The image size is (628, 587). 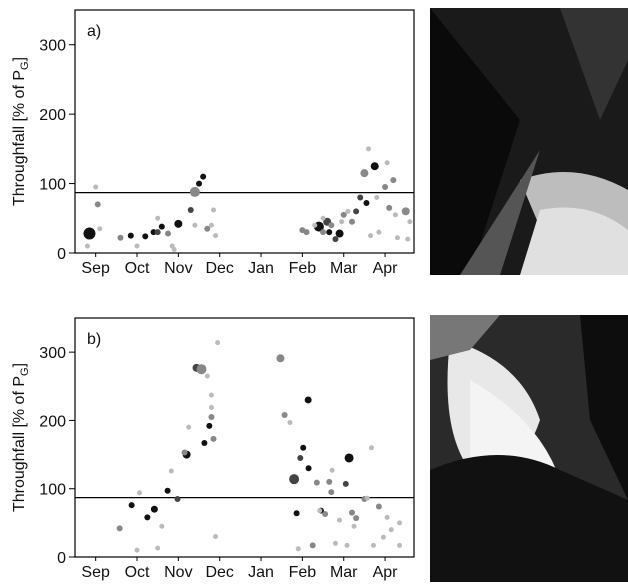 What do you see at coordinates (94, 339) in the screenshot?
I see `panel-label: b)` at bounding box center [94, 339].